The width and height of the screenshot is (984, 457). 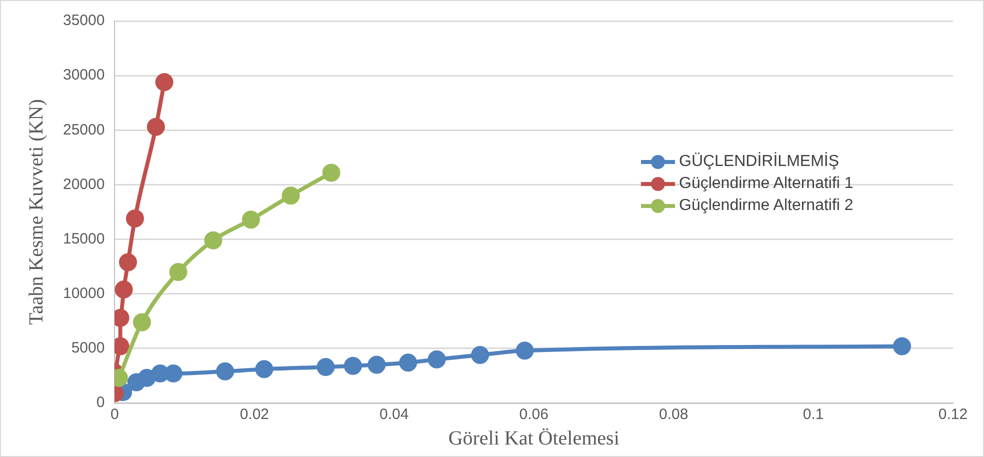 What do you see at coordinates (114, 415) in the screenshot?
I see `x-tick-label: 0` at bounding box center [114, 415].